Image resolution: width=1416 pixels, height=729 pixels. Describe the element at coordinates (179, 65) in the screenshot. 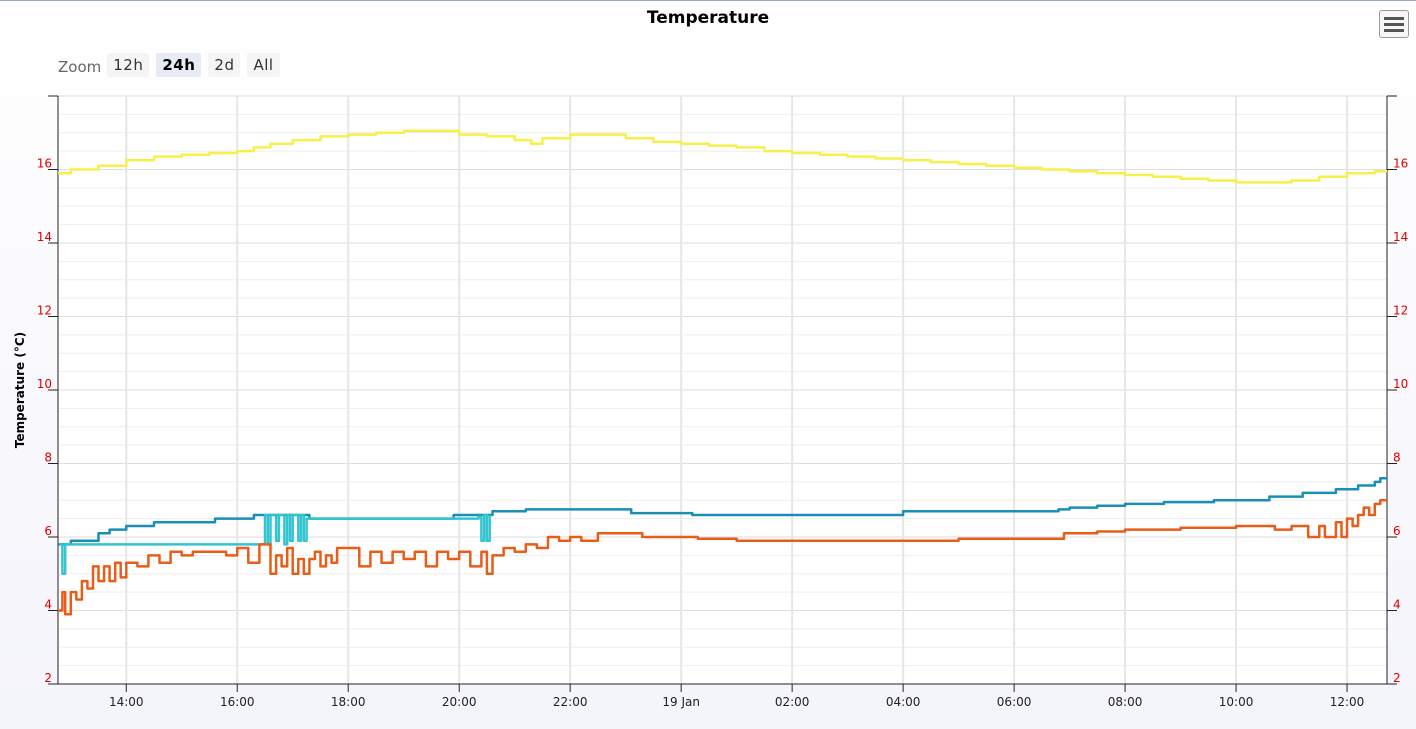

I see `zoom-button-24h: 24h` at that location.